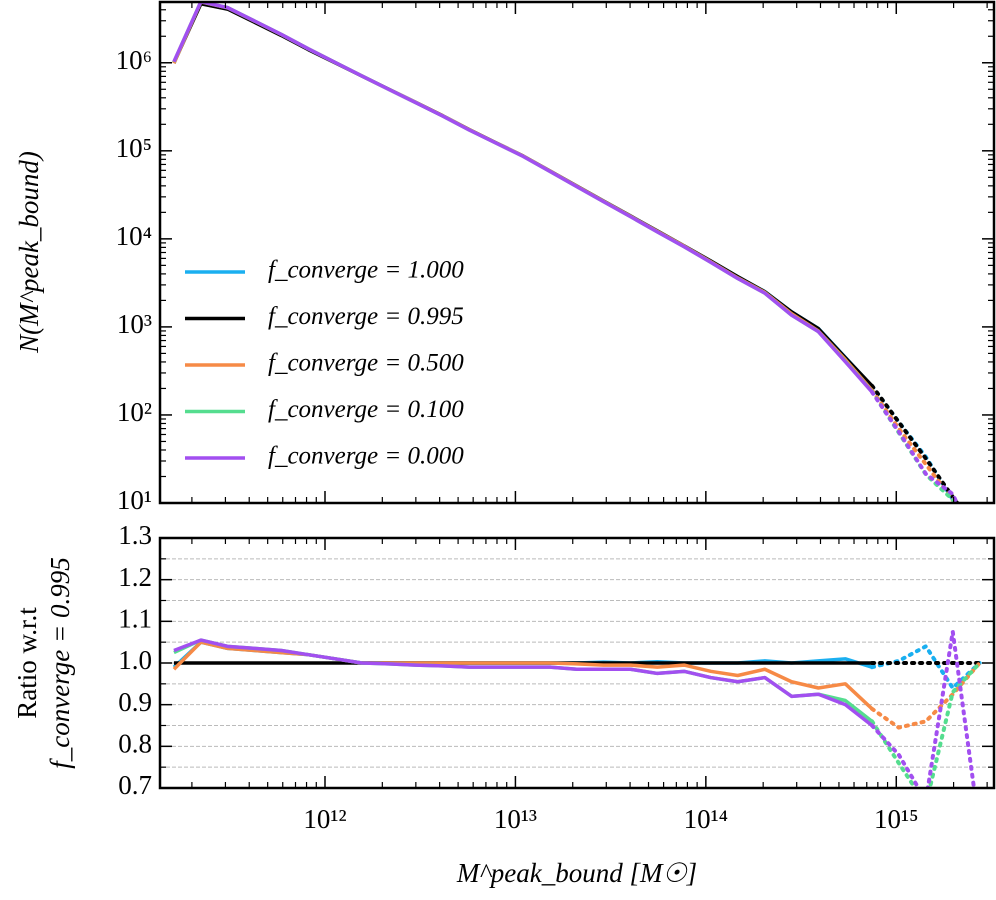  What do you see at coordinates (366, 363) in the screenshot?
I see `legend-label: f_converge = 0.500` at bounding box center [366, 363].